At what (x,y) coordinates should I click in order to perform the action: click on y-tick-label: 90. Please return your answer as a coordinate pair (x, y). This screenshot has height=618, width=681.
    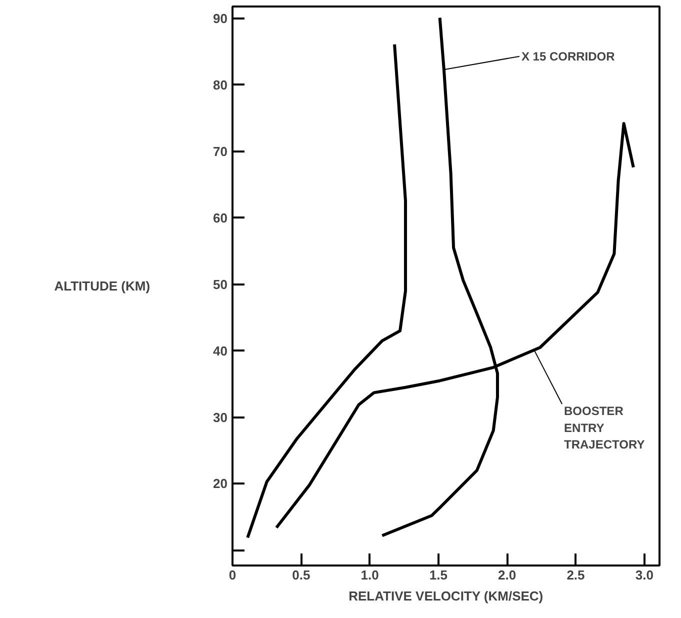
    Looking at the image, I should click on (220, 18).